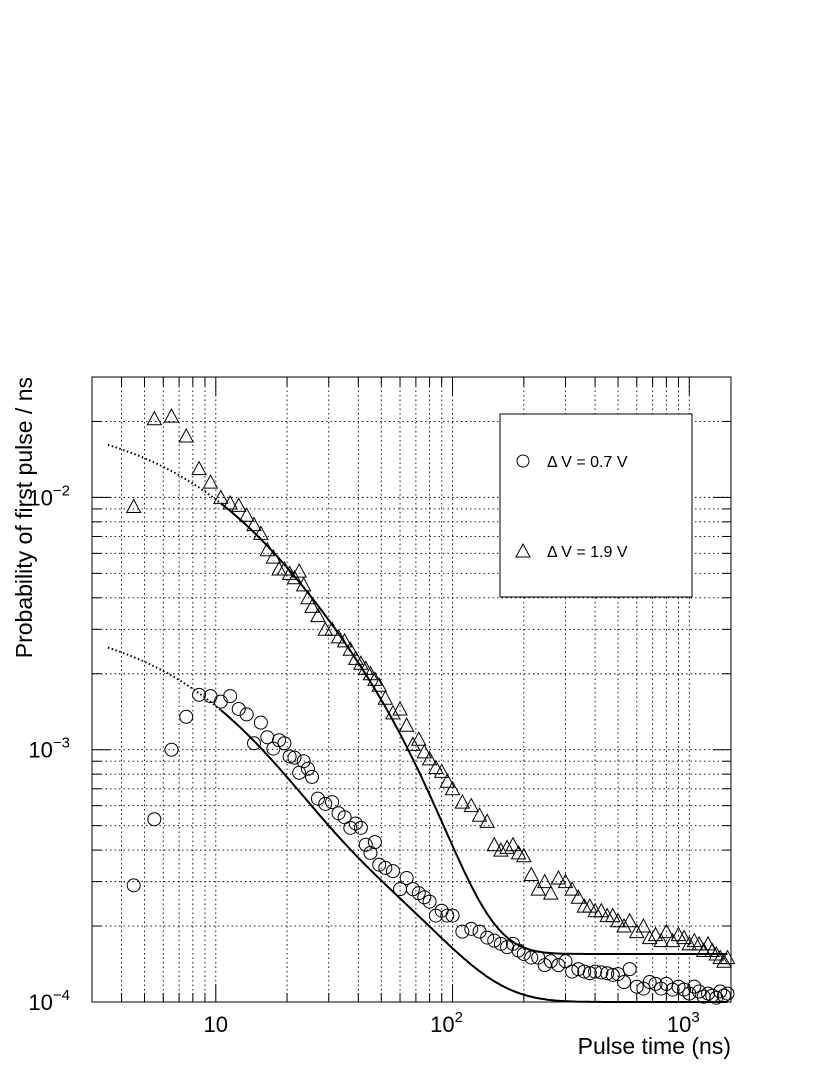  I want to click on x-tick-label: 10, so click(216, 1024).